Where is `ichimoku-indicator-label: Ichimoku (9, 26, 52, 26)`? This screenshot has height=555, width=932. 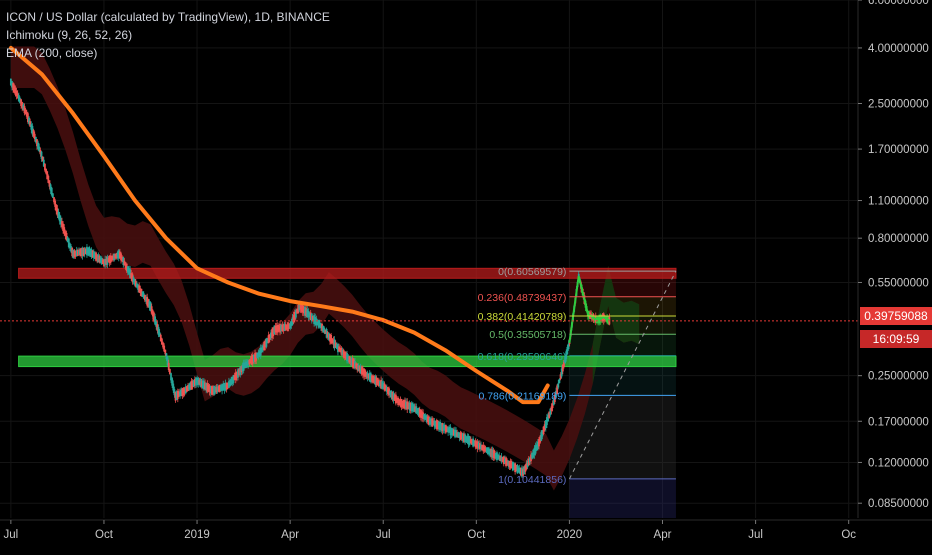
ichimoku-indicator-label: Ichimoku (9, 26, 52, 26) is located at coordinates (69, 35).